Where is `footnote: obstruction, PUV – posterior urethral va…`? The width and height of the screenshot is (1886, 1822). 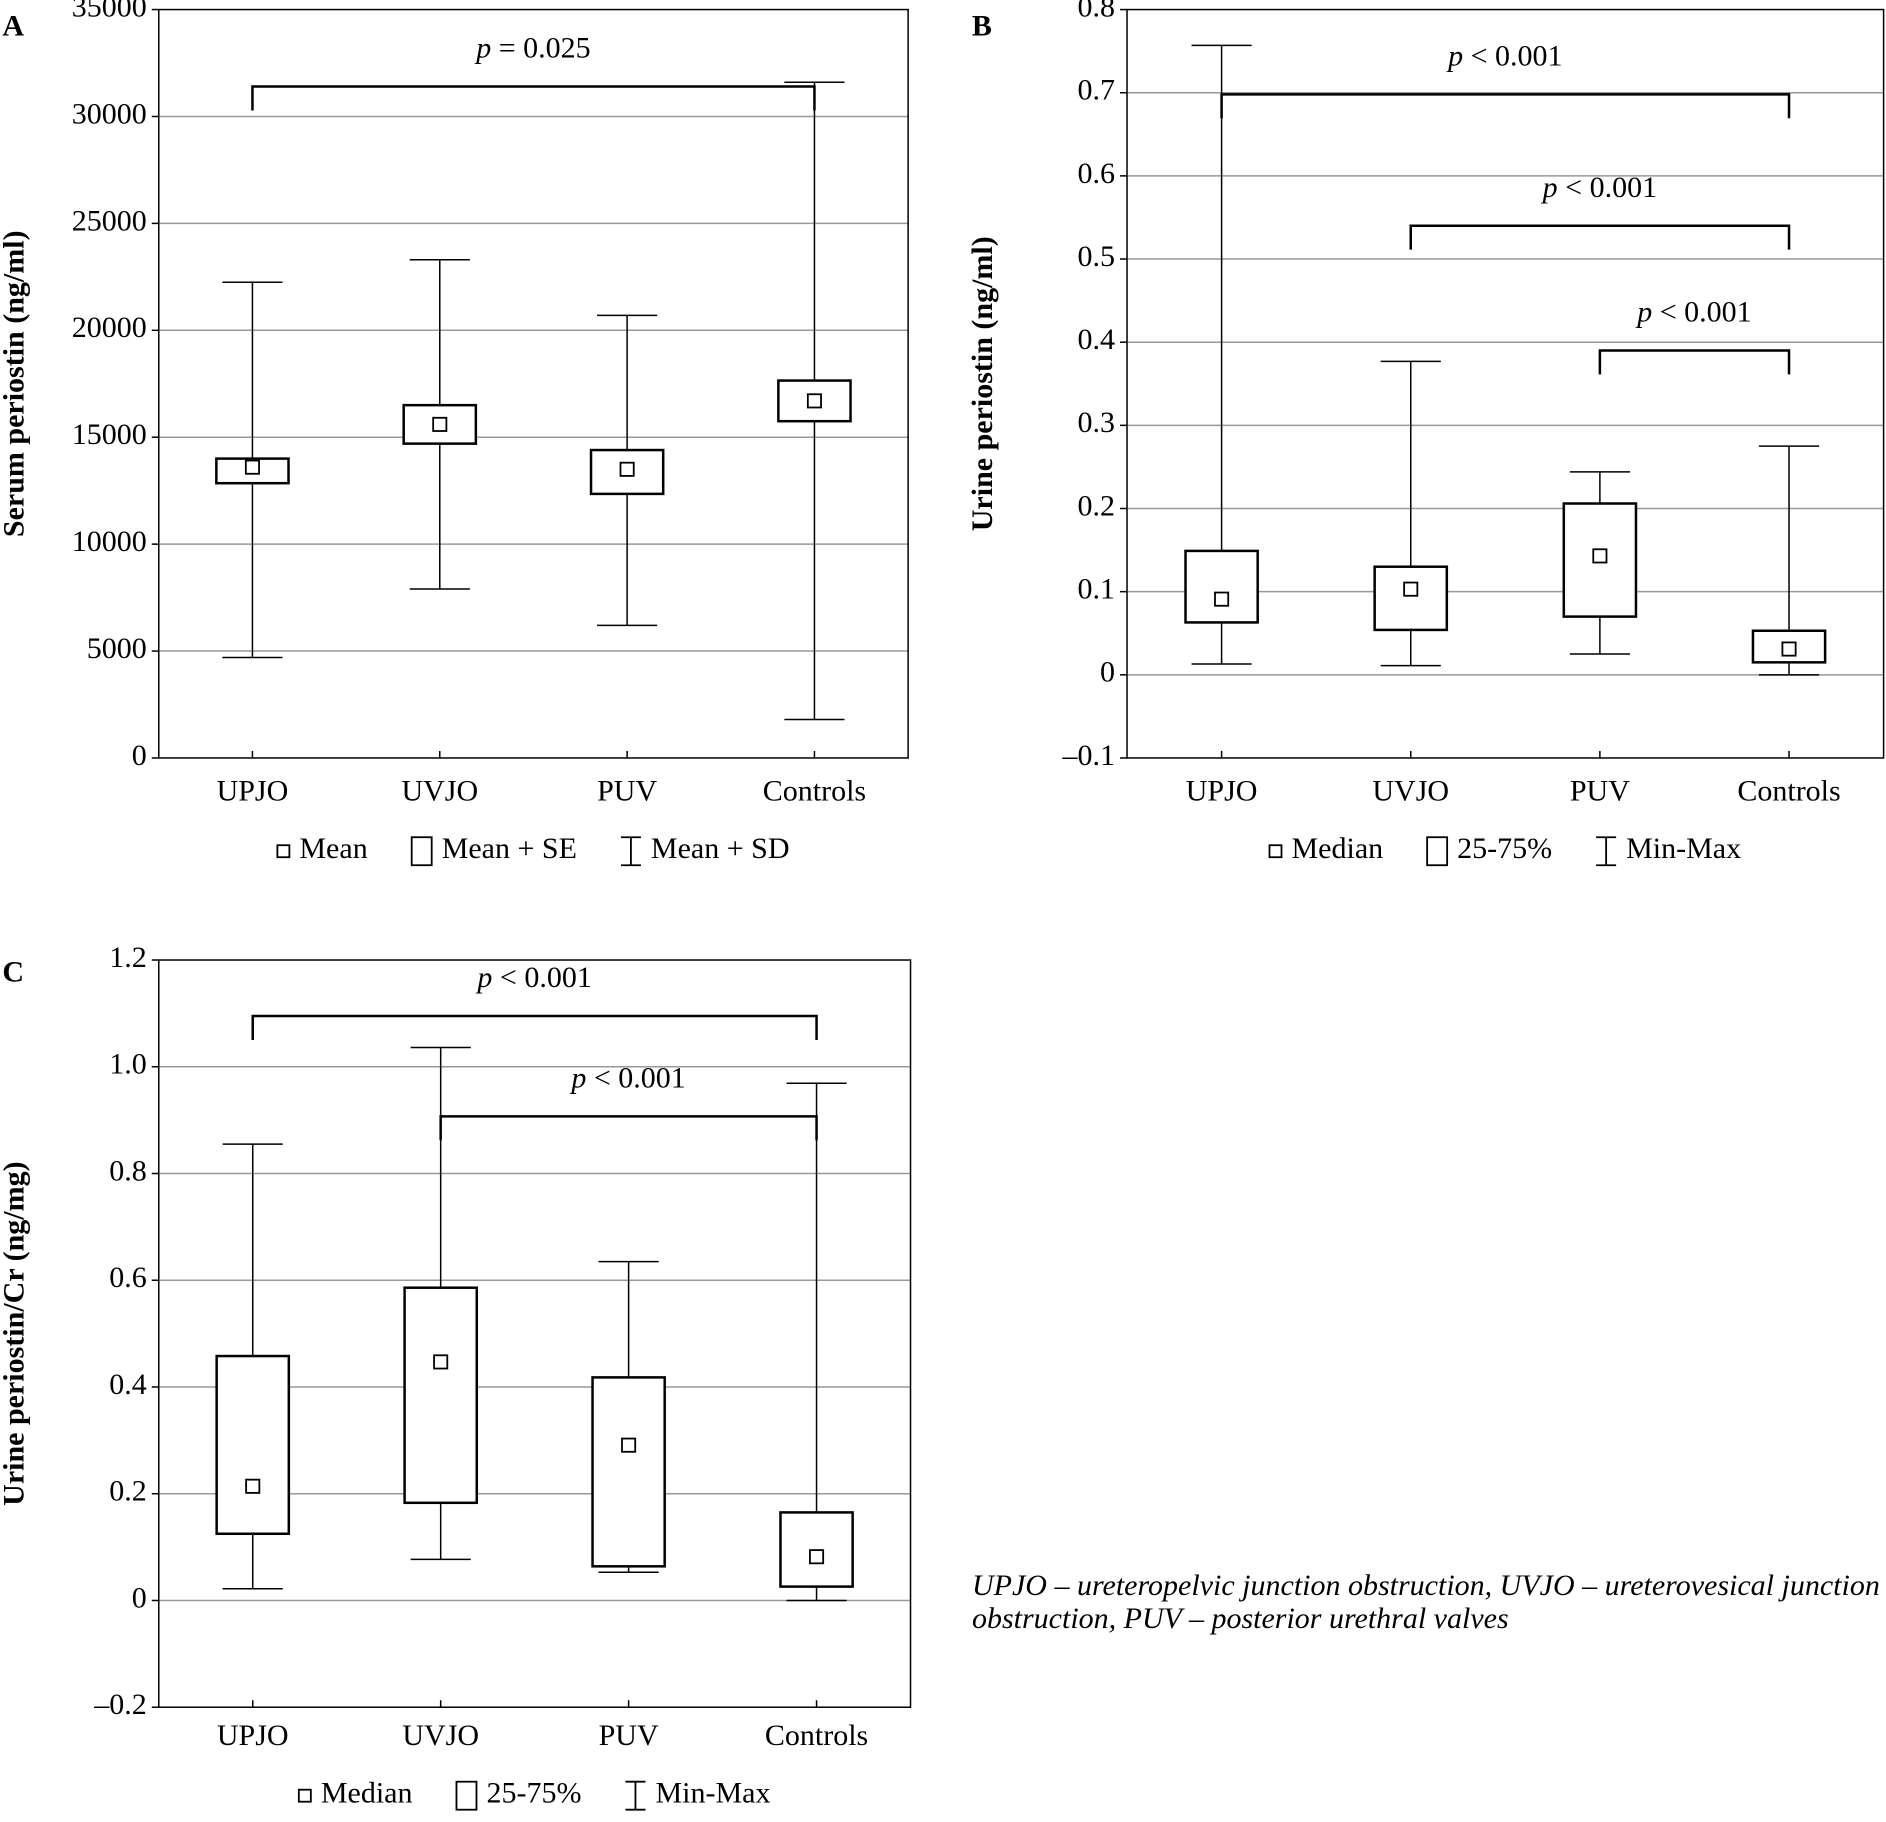 footnote: obstruction, PUV – posterior urethral va… is located at coordinates (1240, 1618).